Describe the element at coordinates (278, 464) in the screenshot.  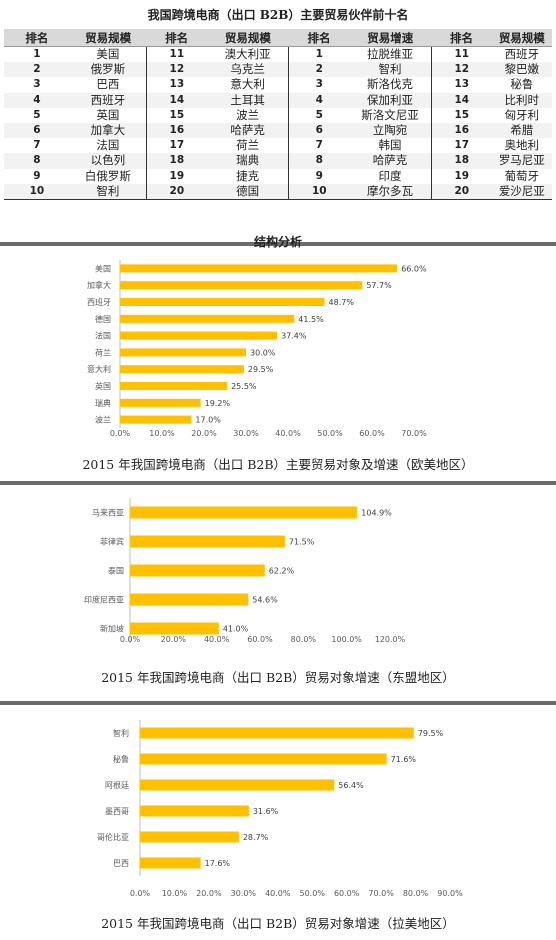
I see `europe-america-chart-title: 2015 年我国跨境电商（出口 B2B）主要贸易对象及增速（欧美地区）` at that location.